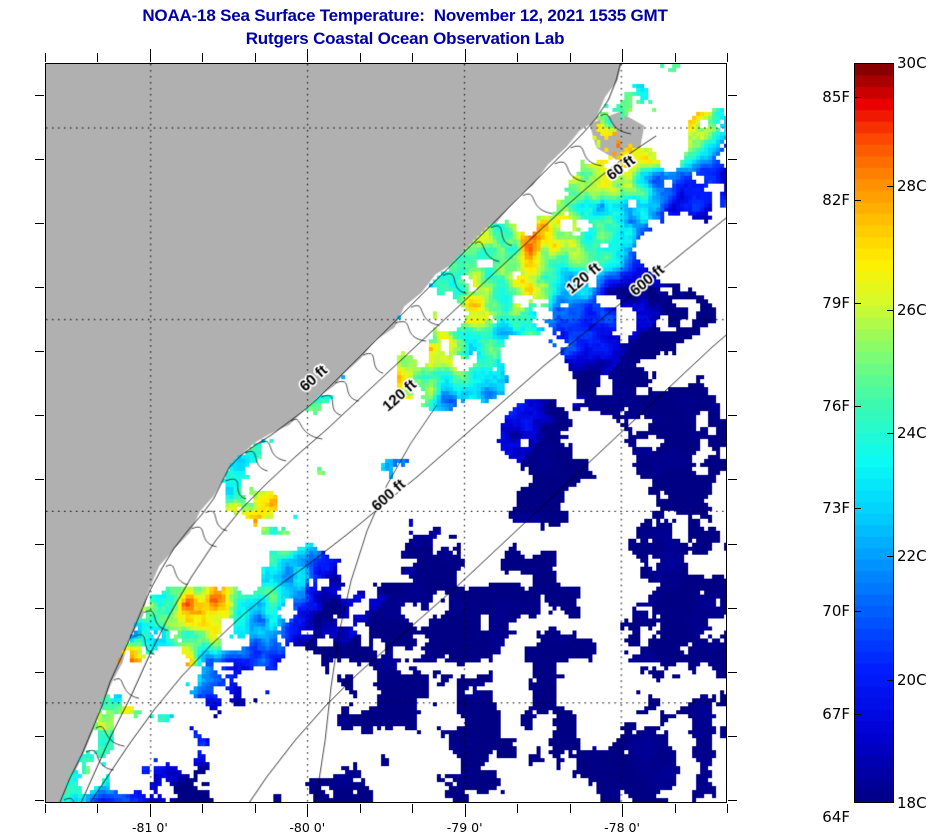 Image resolution: width=936 pixels, height=835 pixels. Describe the element at coordinates (912, 433) in the screenshot. I see `colorbar-label-celsius: 24C` at that location.